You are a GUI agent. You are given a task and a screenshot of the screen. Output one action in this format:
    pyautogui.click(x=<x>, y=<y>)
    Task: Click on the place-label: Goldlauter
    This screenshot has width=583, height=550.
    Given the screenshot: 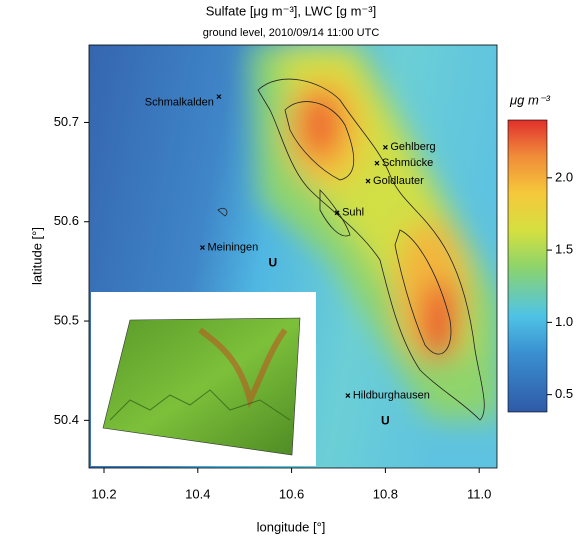 What is the action you would take?
    pyautogui.click(x=398, y=181)
    